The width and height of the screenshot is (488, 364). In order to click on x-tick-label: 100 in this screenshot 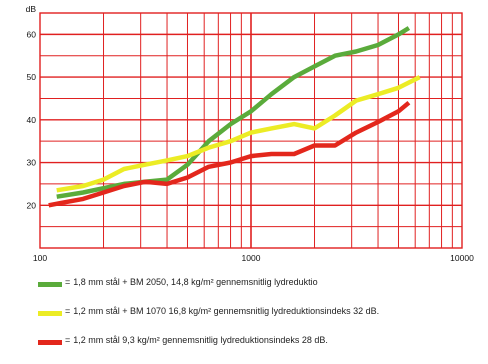, I will do `click(40, 258)`.